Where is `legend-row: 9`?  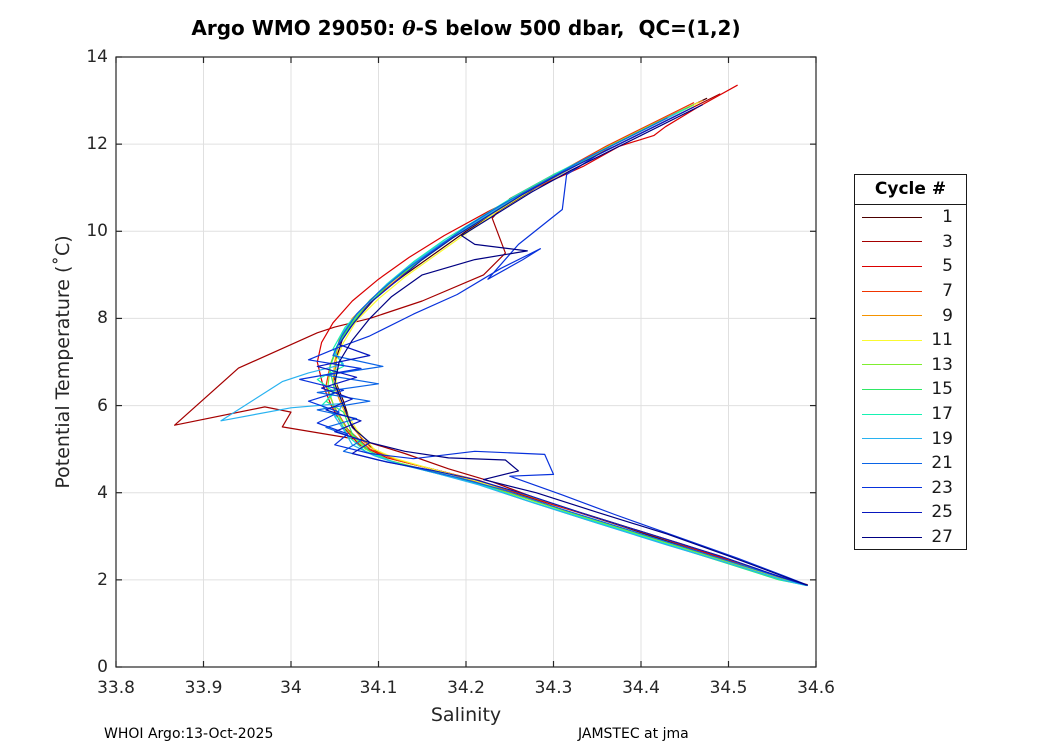
legend-row: 9 is located at coordinates (910, 315).